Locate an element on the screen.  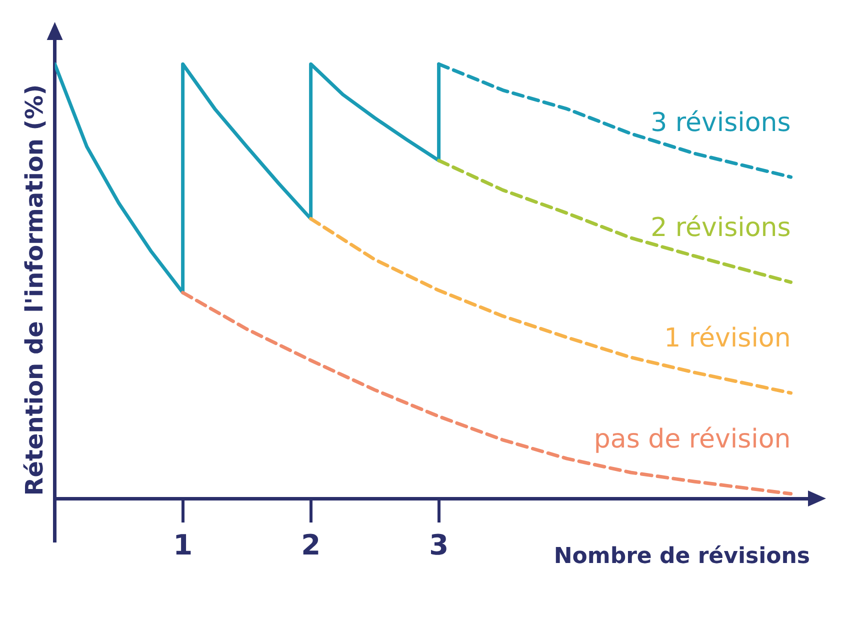
series-label: 1 révision is located at coordinates (727, 339).